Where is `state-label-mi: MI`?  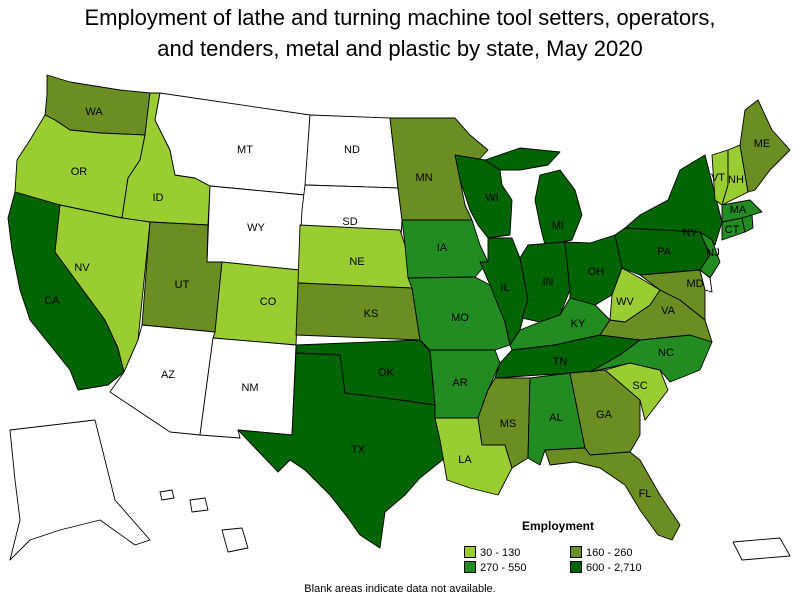 state-label-mi: MI is located at coordinates (558, 226).